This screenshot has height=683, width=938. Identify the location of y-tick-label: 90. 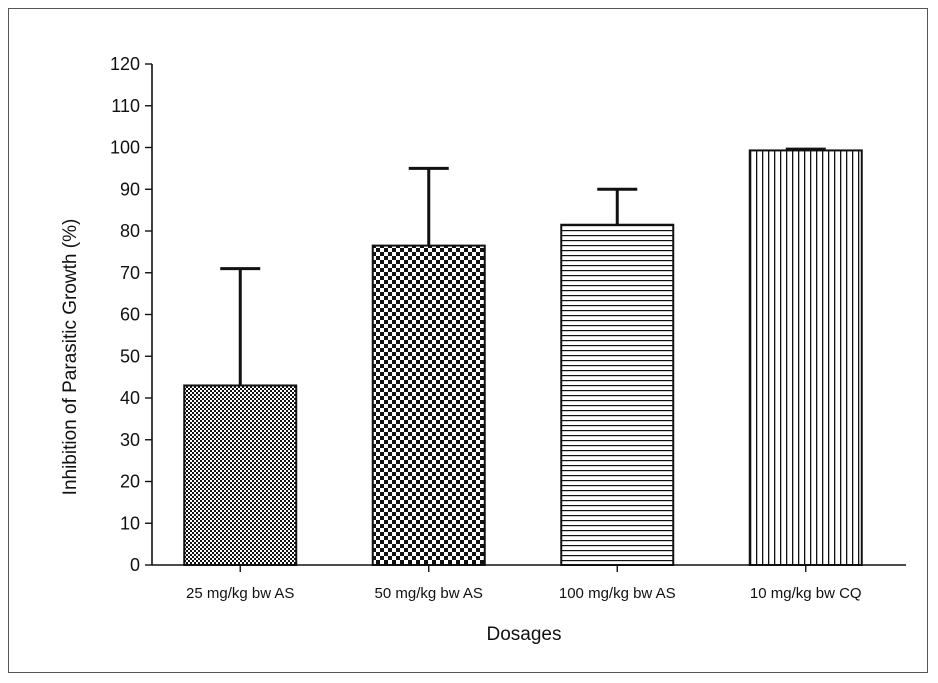
(130, 189).